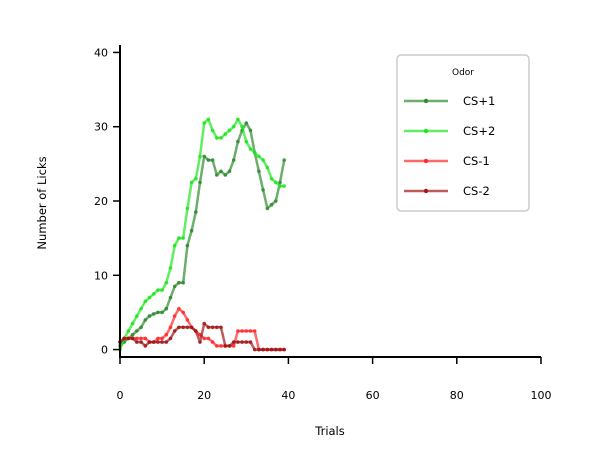 The width and height of the screenshot is (600, 454). What do you see at coordinates (449, 146) in the screenshot?
I see `legend-items: CS+1 CS+2 CS-1 CS-2` at bounding box center [449, 146].